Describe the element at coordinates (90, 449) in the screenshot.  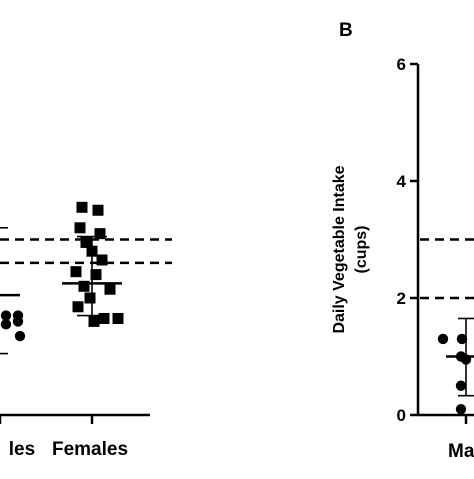
I see `x-tick-label-females: Females` at that location.